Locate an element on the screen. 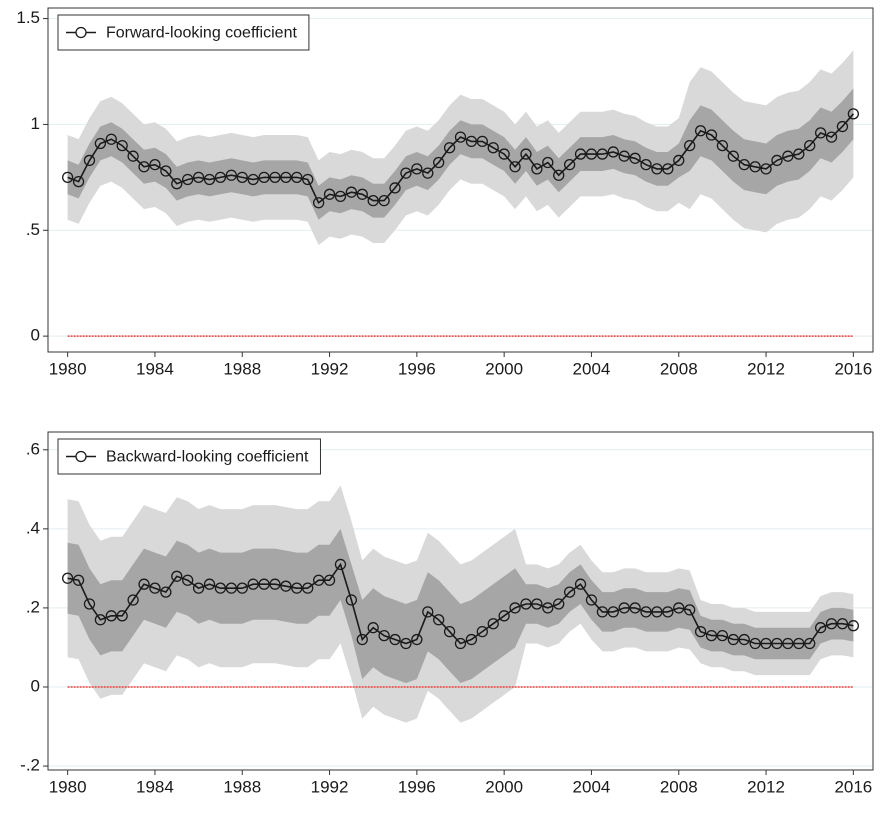 The height and width of the screenshot is (821, 888). y-tick-label: .5 is located at coordinates (33, 229).